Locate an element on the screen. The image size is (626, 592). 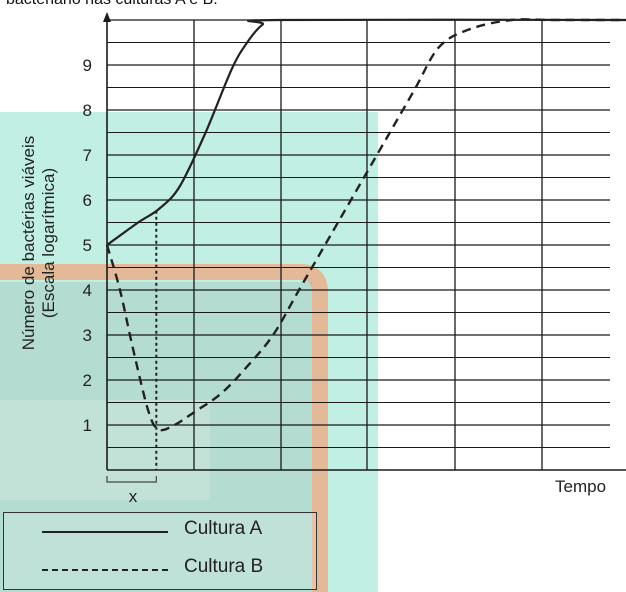
y-axis-label-line2: (Escala logarítmica) is located at coordinates (48, 243).